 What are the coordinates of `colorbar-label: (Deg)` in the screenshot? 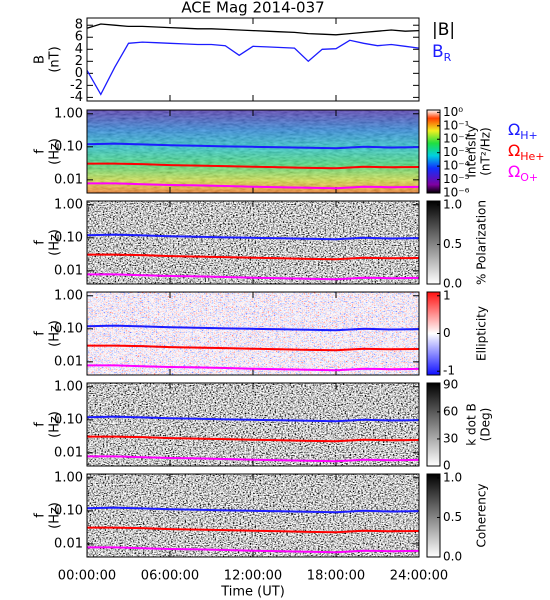 It's located at (486, 425).